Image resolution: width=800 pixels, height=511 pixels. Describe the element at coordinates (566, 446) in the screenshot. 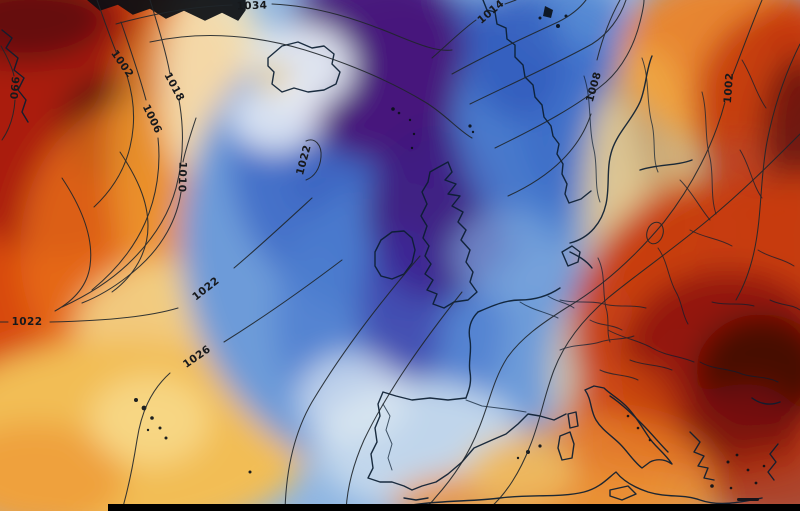

I see `sardinia-coast` at that location.